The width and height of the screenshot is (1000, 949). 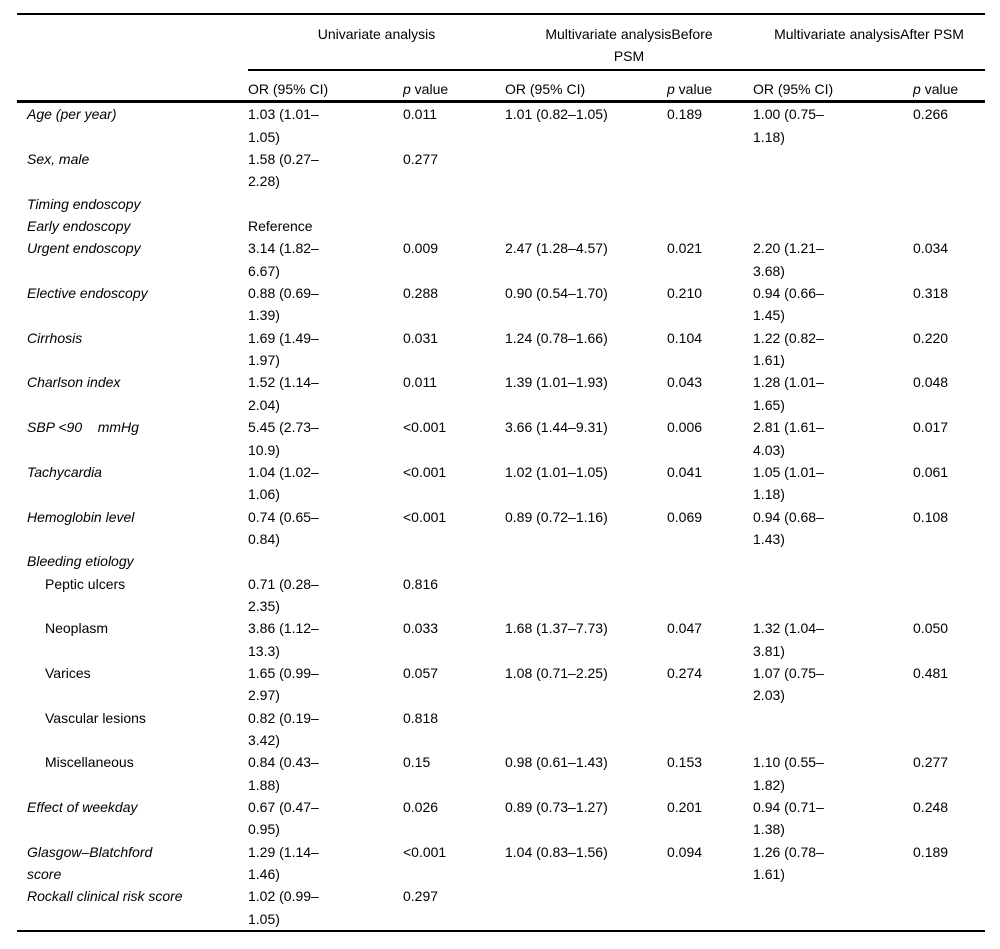 I want to click on row-label: Timing endoscopy, so click(x=84, y=203).